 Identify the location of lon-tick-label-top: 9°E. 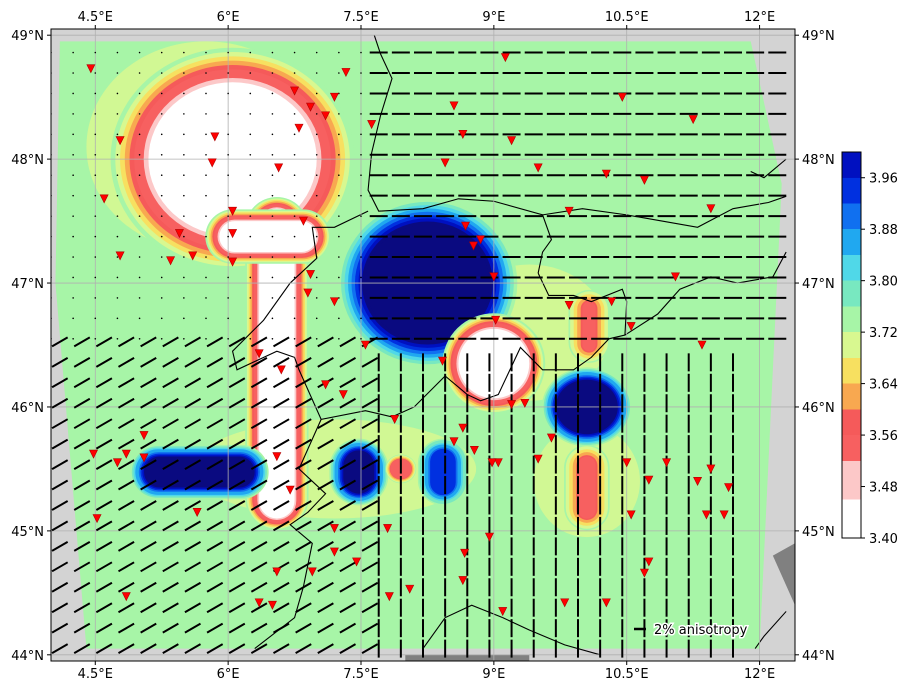
(493, 17).